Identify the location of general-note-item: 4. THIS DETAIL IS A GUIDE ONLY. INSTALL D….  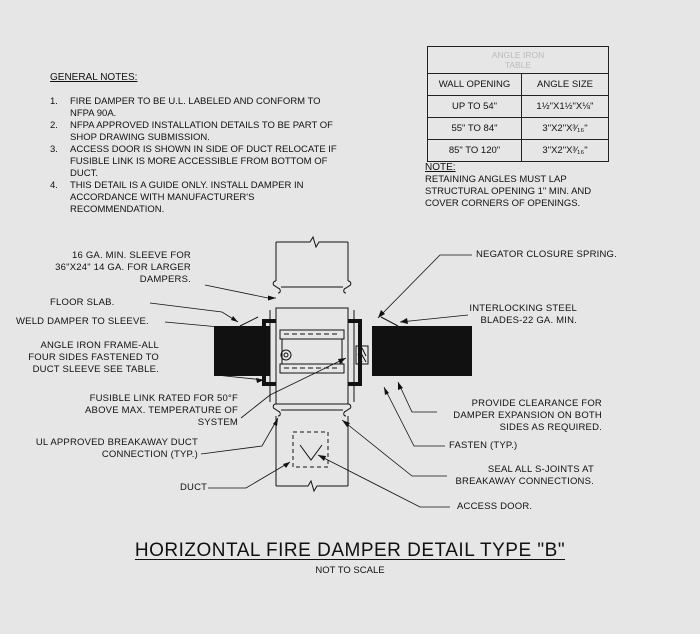
(177, 197).